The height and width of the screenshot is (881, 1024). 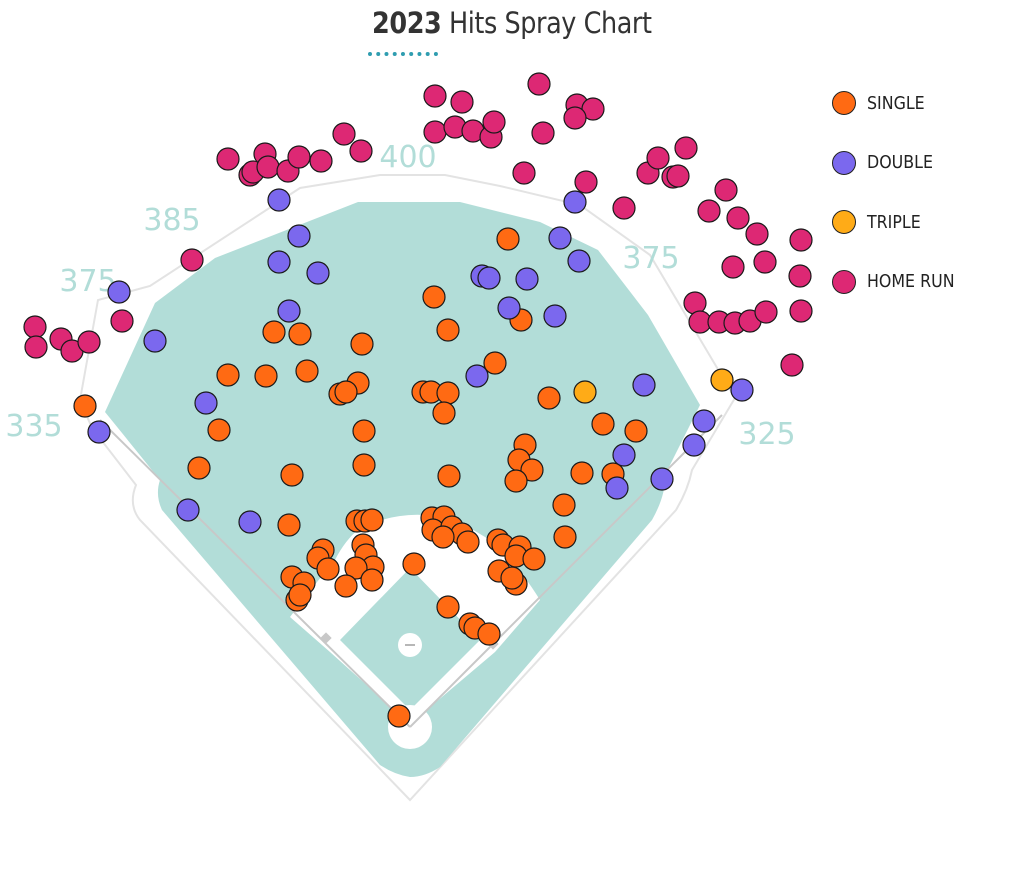 I want to click on title-text: Hits Spray Chart, so click(x=550, y=23).